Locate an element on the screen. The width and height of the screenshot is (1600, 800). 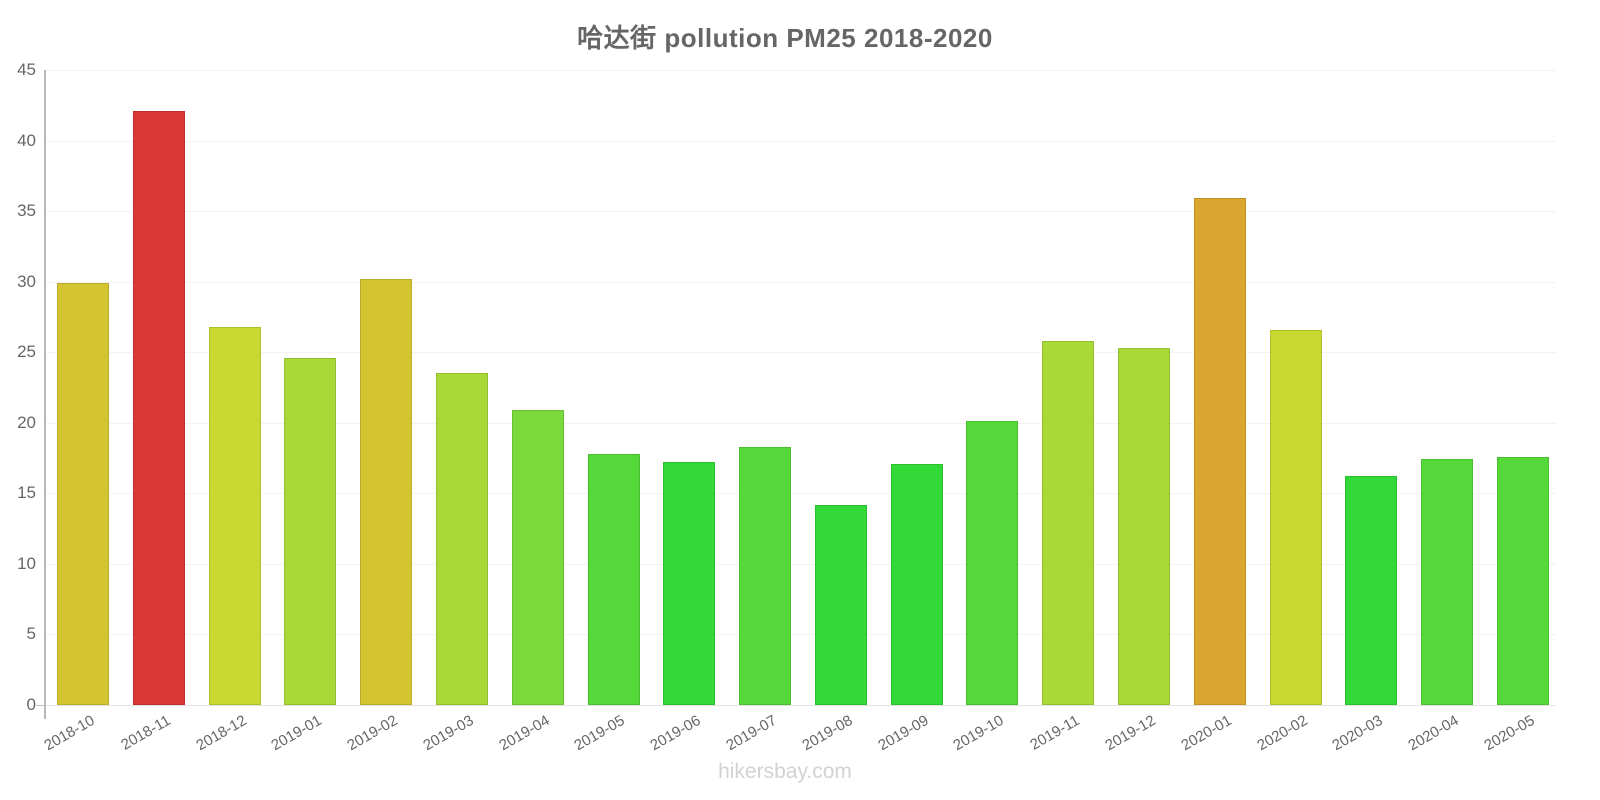
y-axis-label-0: 0 is located at coordinates (31, 704).